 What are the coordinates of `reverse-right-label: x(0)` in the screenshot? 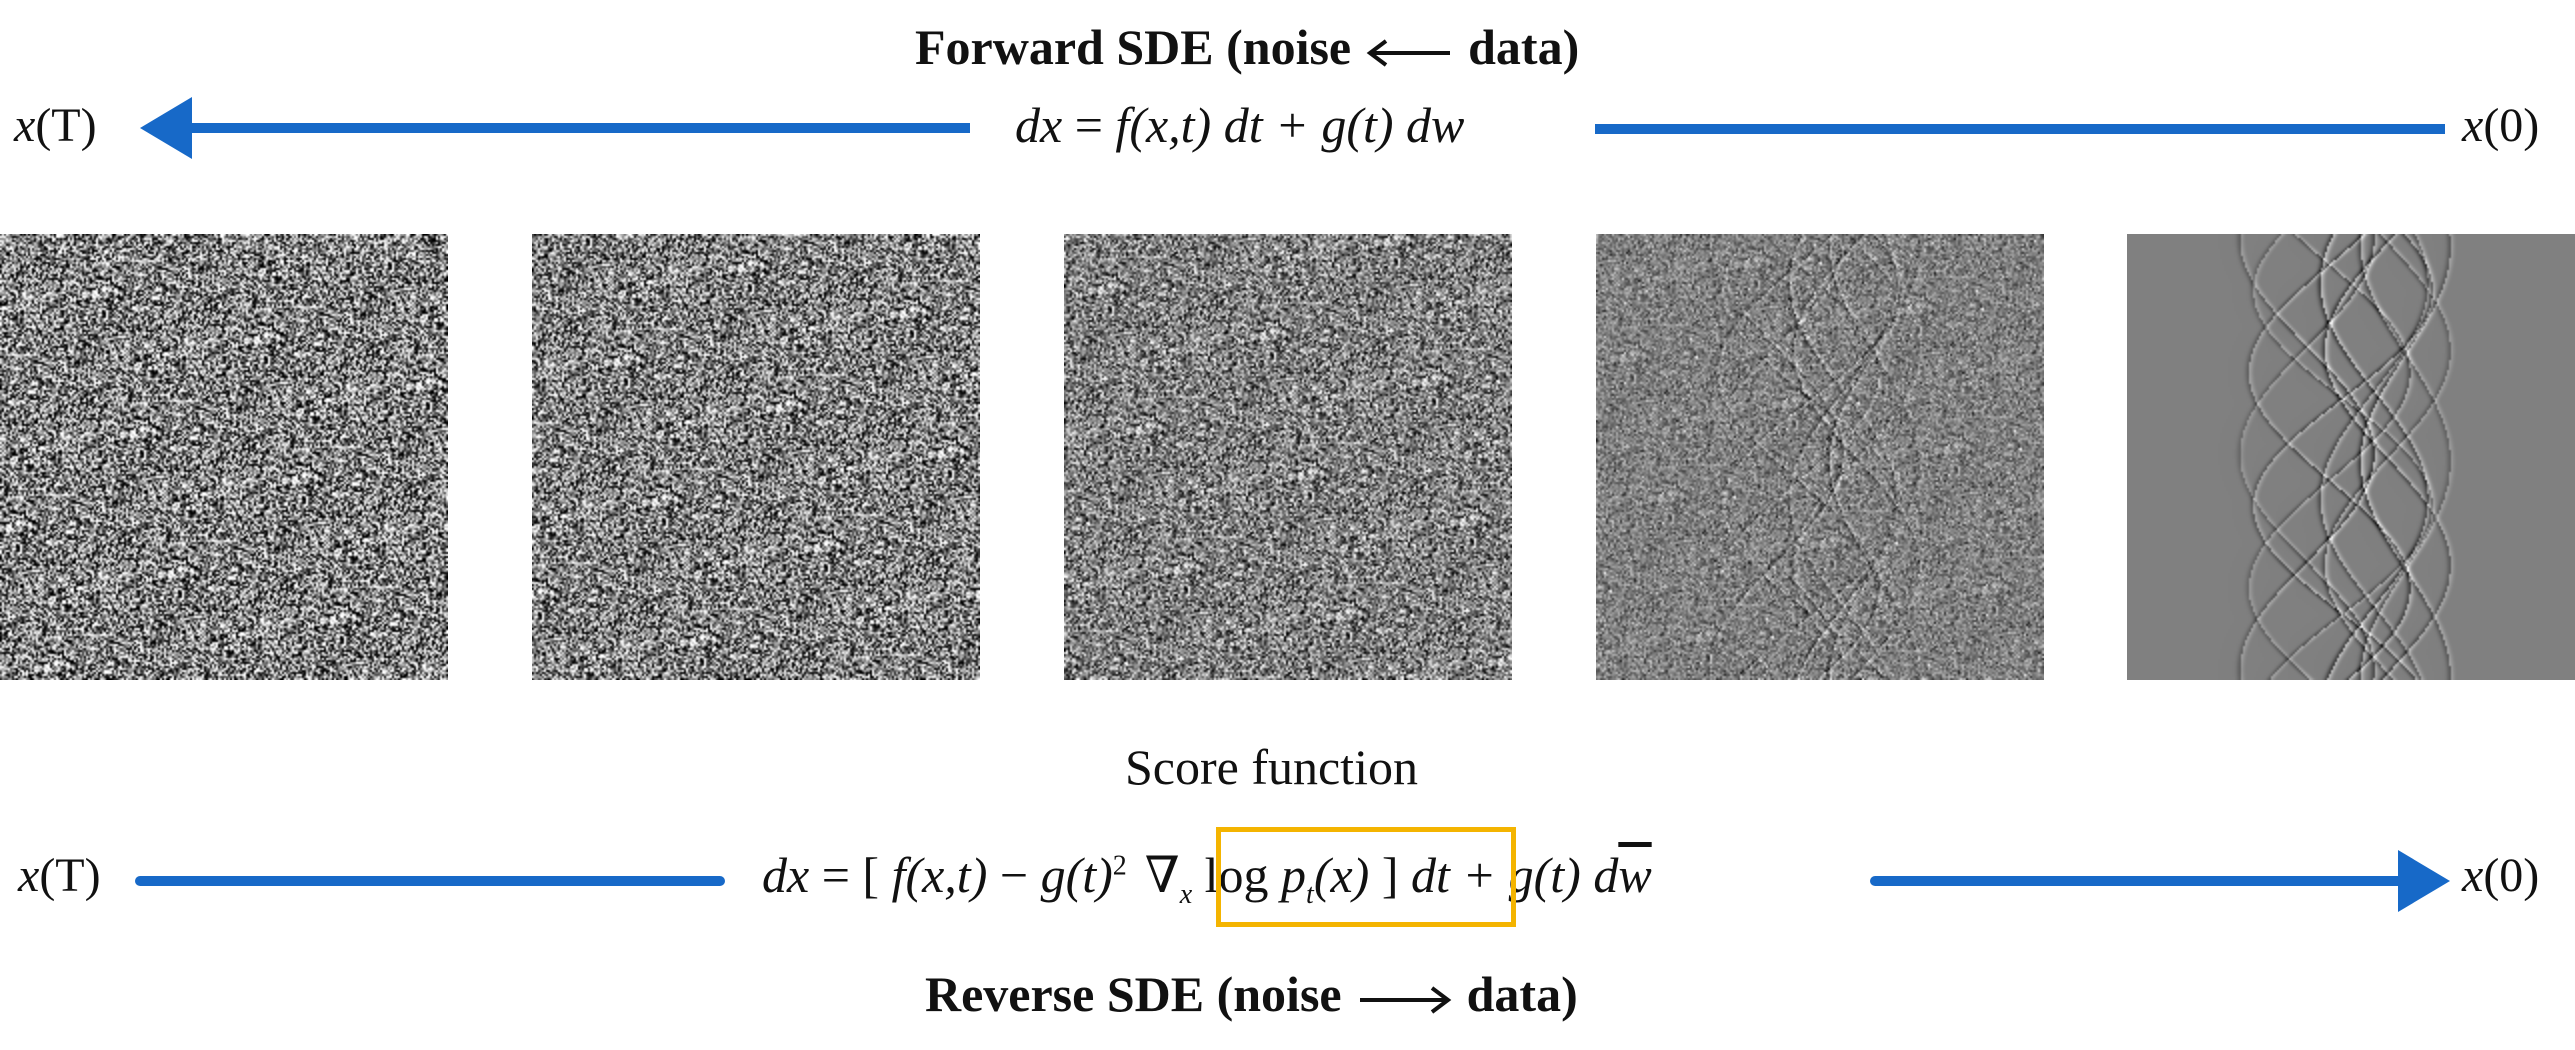 It's located at (2501, 875).